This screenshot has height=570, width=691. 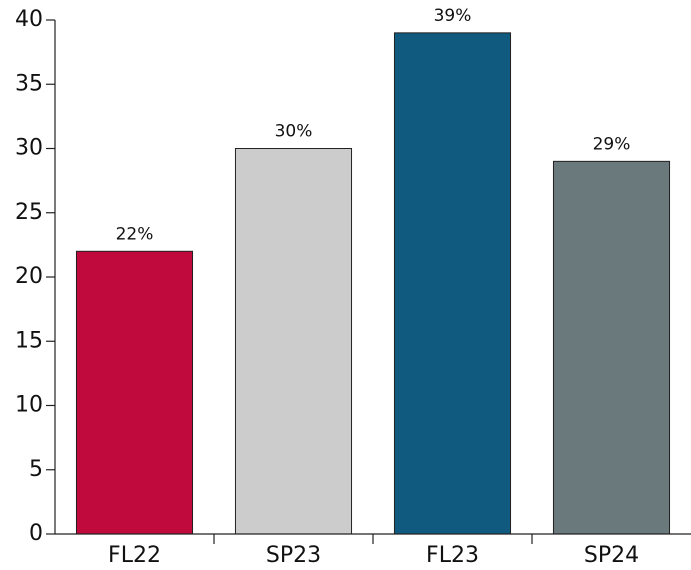 I want to click on y-tick-label: 20, so click(x=29, y=276).